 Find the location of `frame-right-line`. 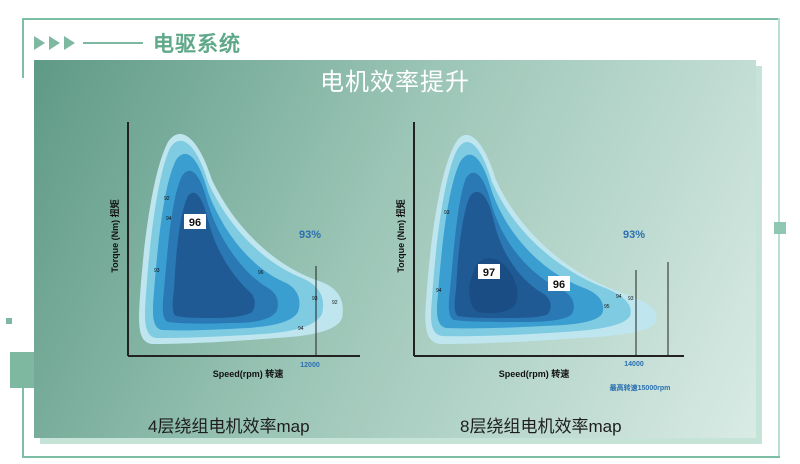

frame-right-line is located at coordinates (779, 238).